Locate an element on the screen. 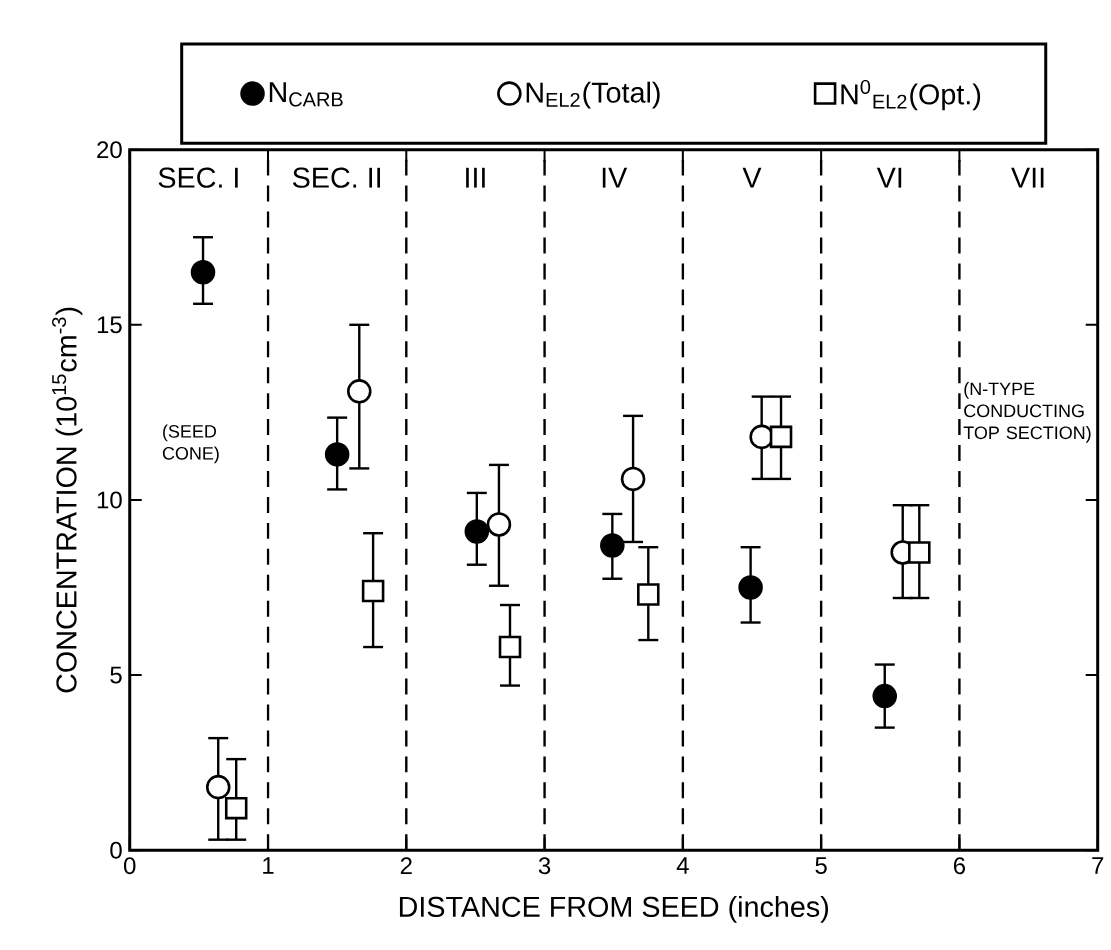 This screenshot has height=950, width=1111. y-tick-label: 5 is located at coordinates (116, 675).